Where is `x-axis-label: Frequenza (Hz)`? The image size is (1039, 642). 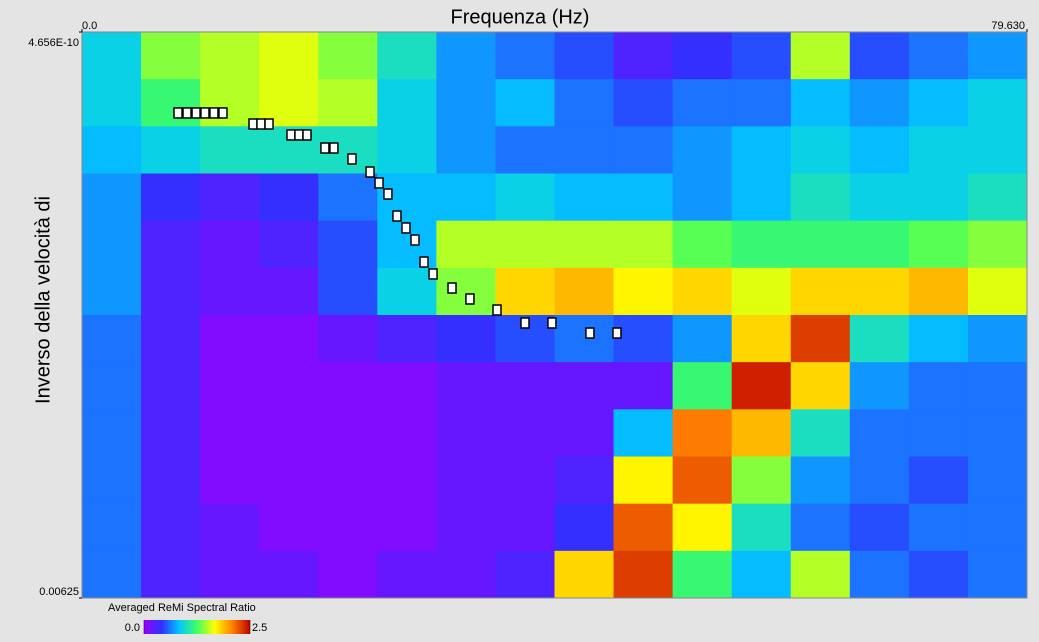
x-axis-label: Frequenza (Hz) is located at coordinates (520, 17).